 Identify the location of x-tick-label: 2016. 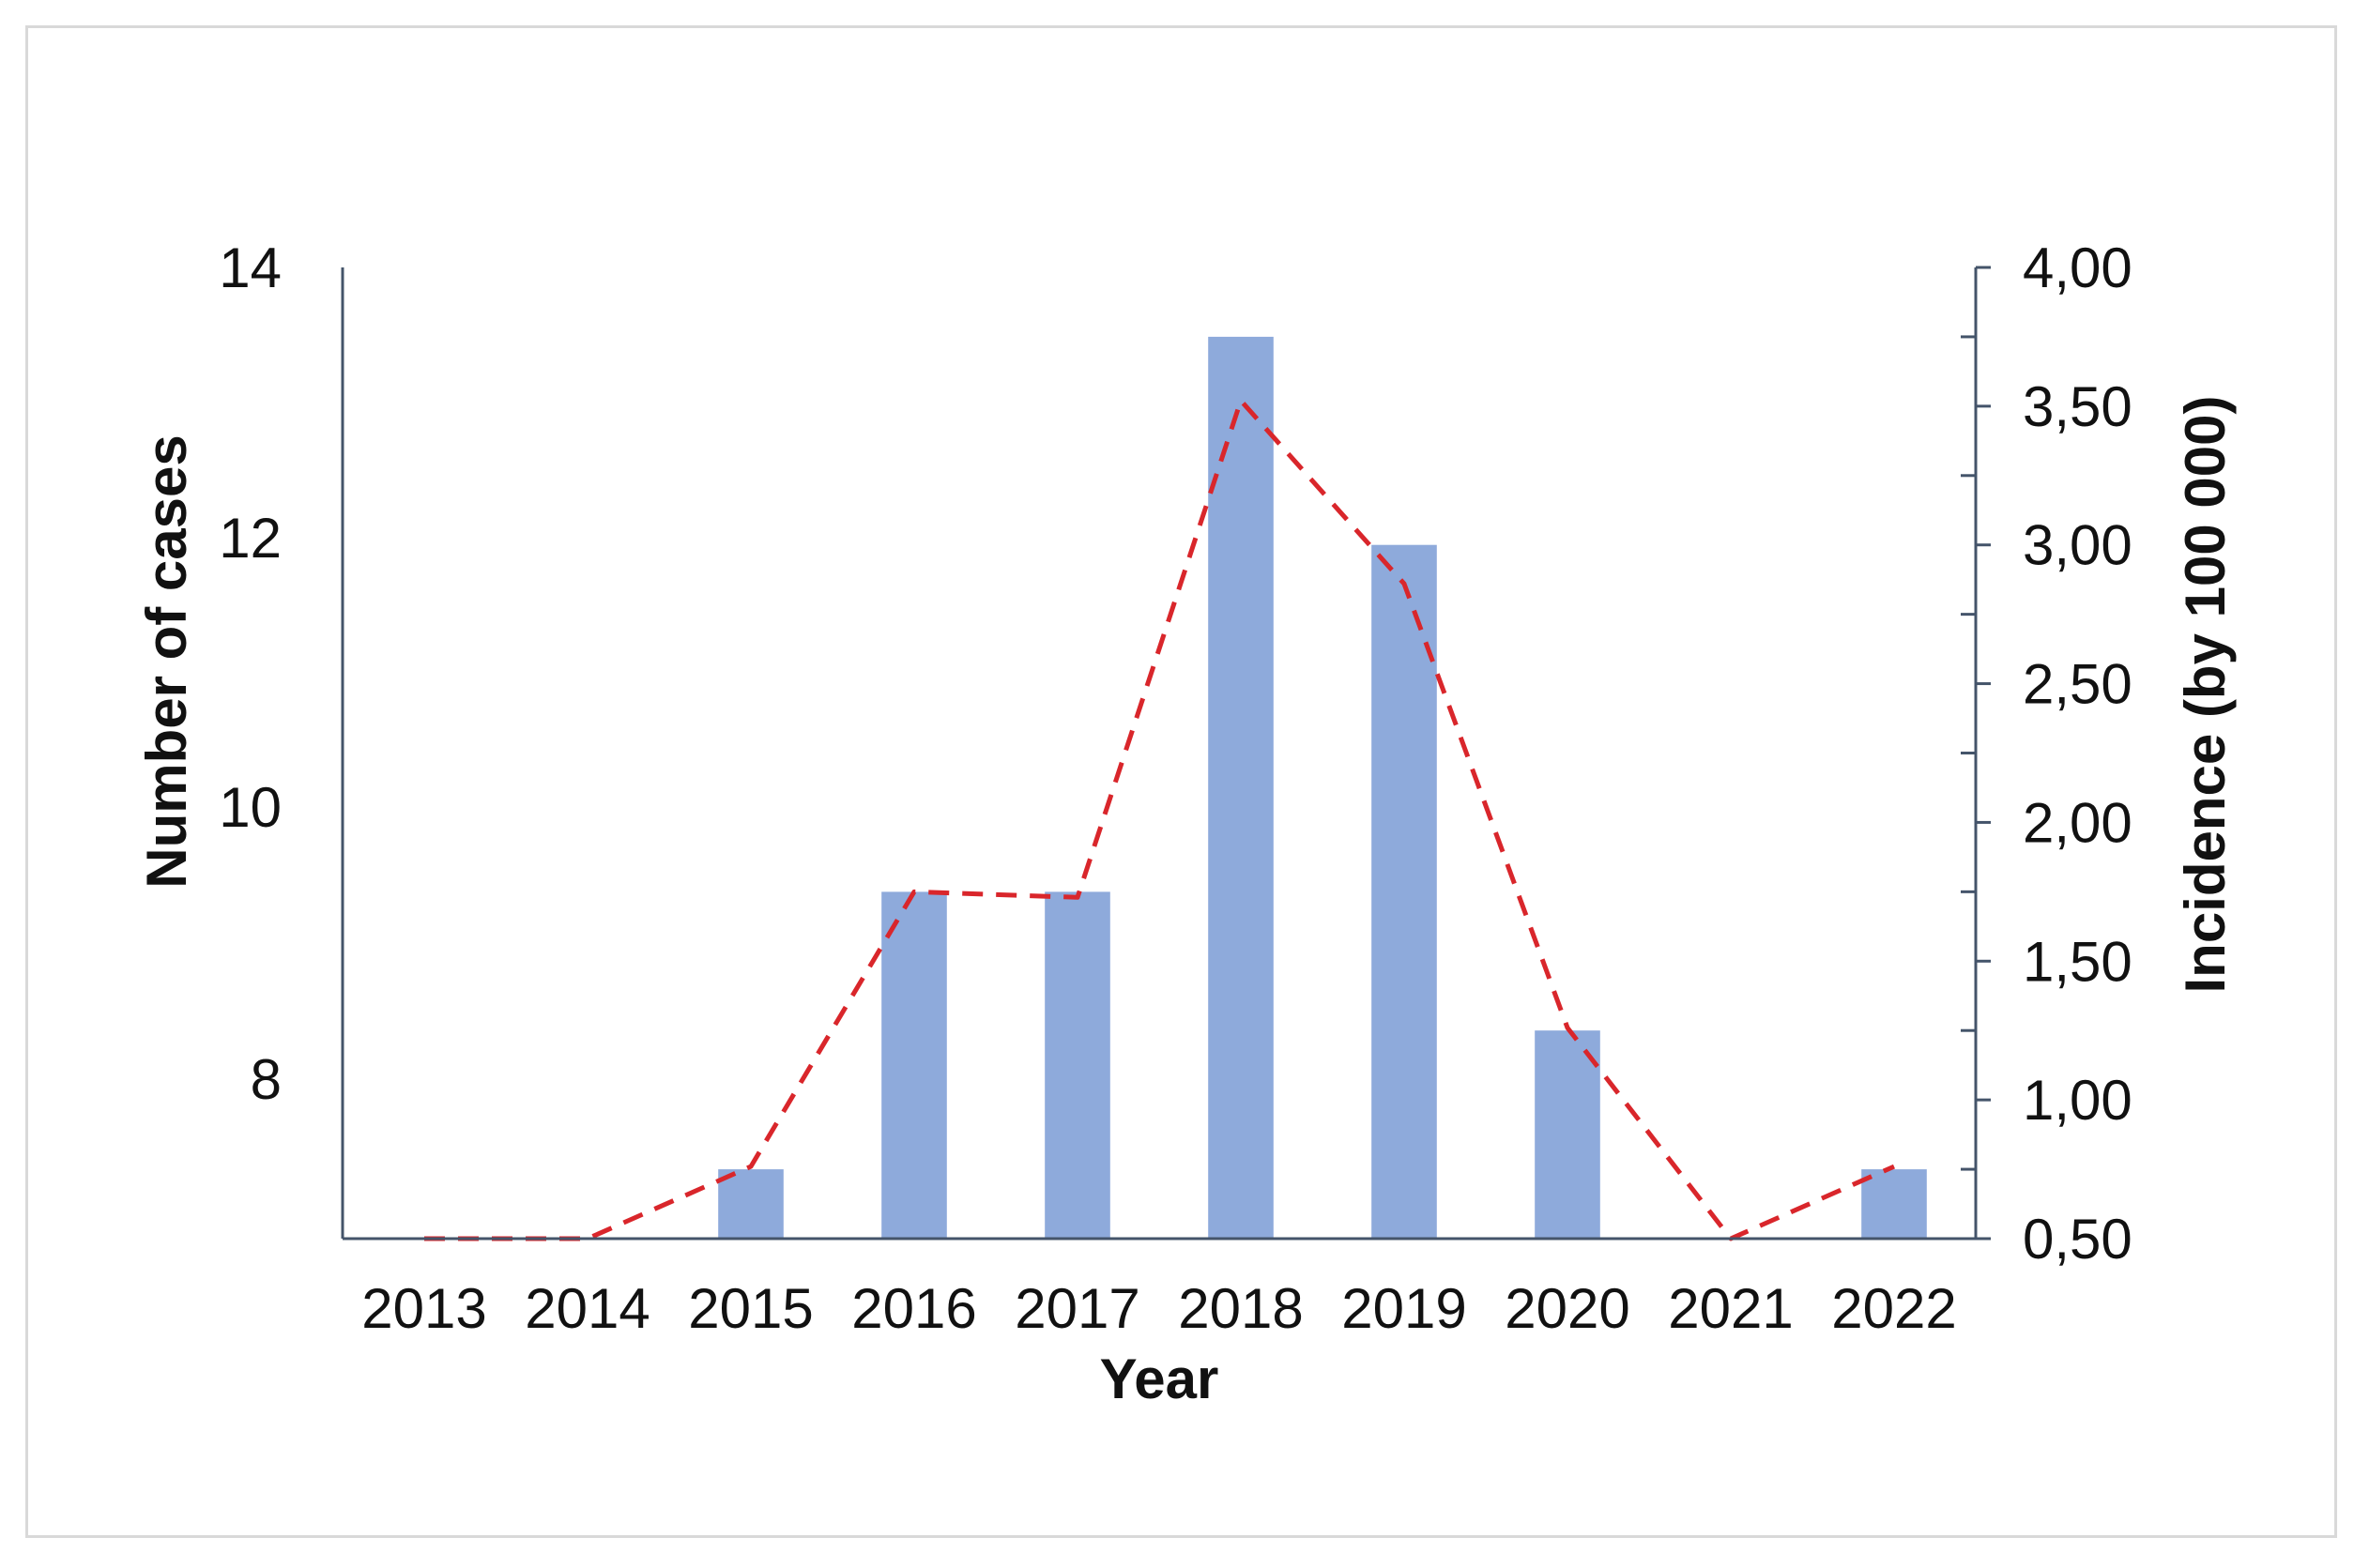
(913, 1308).